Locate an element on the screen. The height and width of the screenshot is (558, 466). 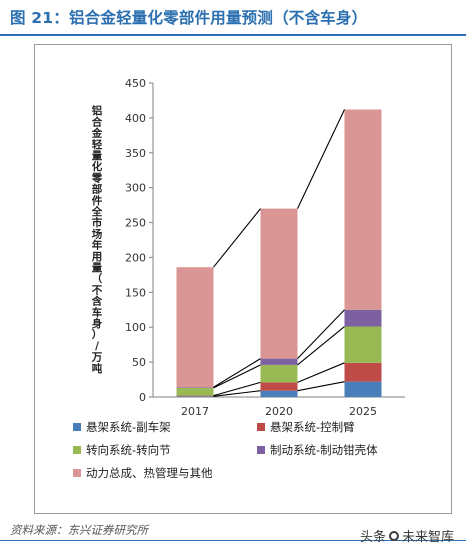
y-tick-label: 350 is located at coordinates (135, 153).